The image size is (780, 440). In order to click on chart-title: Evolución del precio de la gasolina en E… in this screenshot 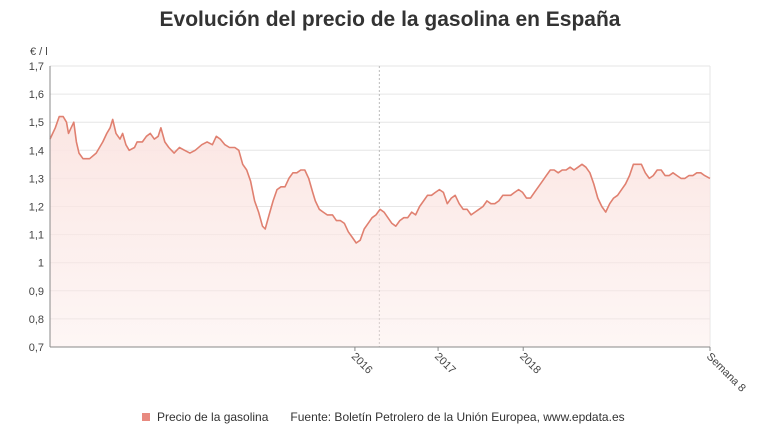, I will do `click(390, 19)`.